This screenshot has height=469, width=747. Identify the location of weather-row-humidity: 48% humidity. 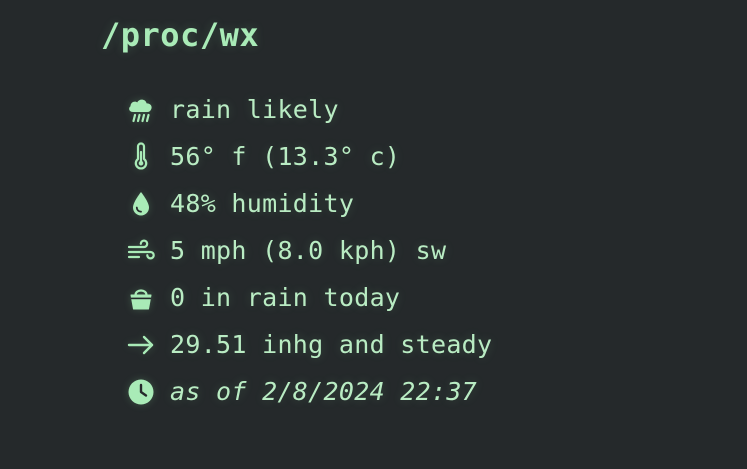
(426, 203).